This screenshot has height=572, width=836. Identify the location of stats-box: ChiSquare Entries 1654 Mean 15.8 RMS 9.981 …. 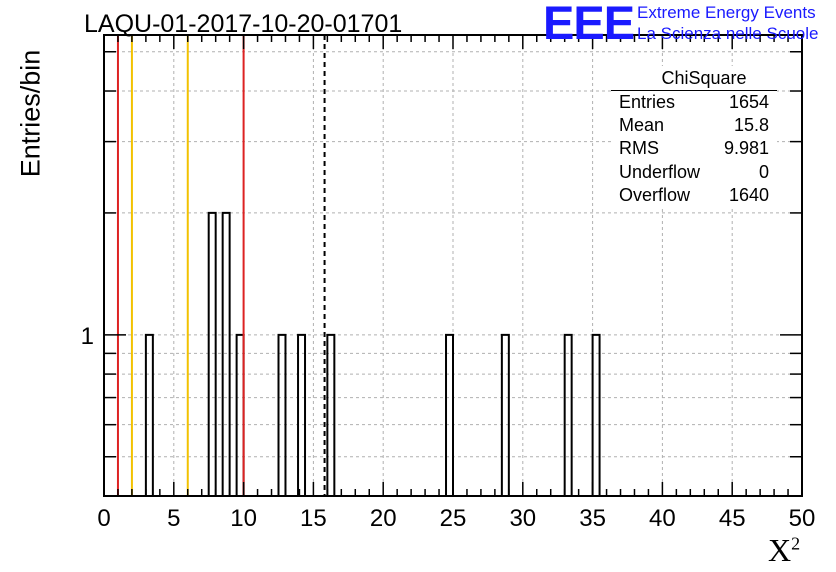
(694, 136).